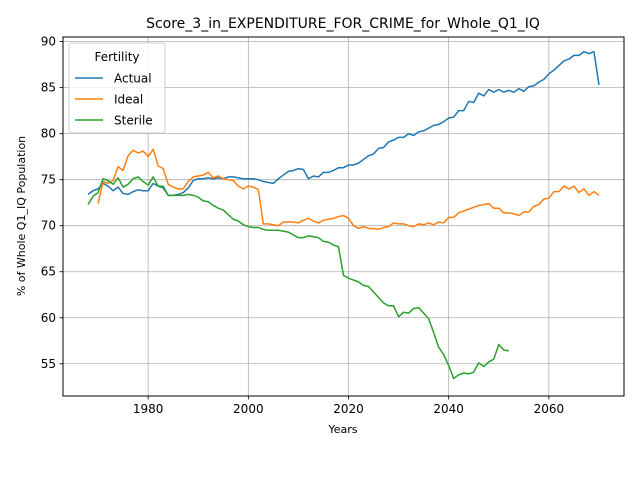 The height and width of the screenshot is (480, 640). Describe the element at coordinates (48, 88) in the screenshot. I see `y-tick-label: 85` at that location.